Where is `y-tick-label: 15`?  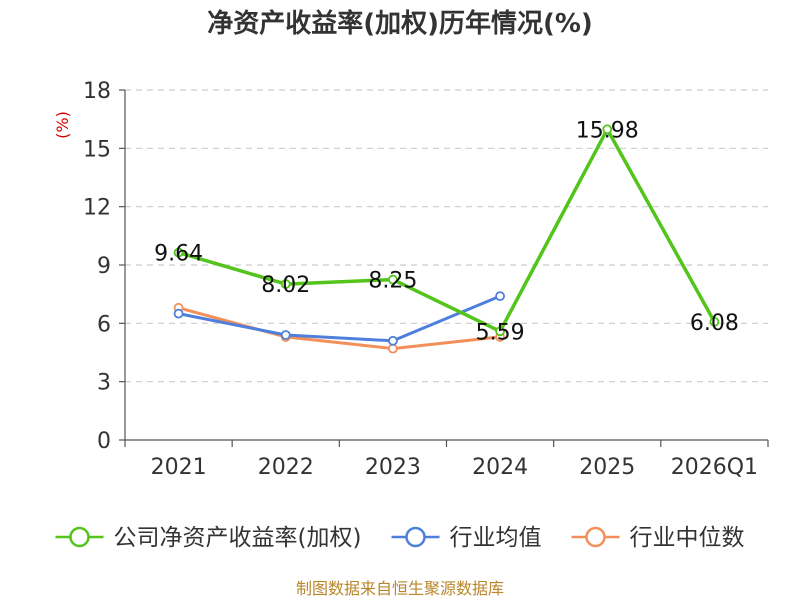 y-tick-label: 15 is located at coordinates (97, 149).